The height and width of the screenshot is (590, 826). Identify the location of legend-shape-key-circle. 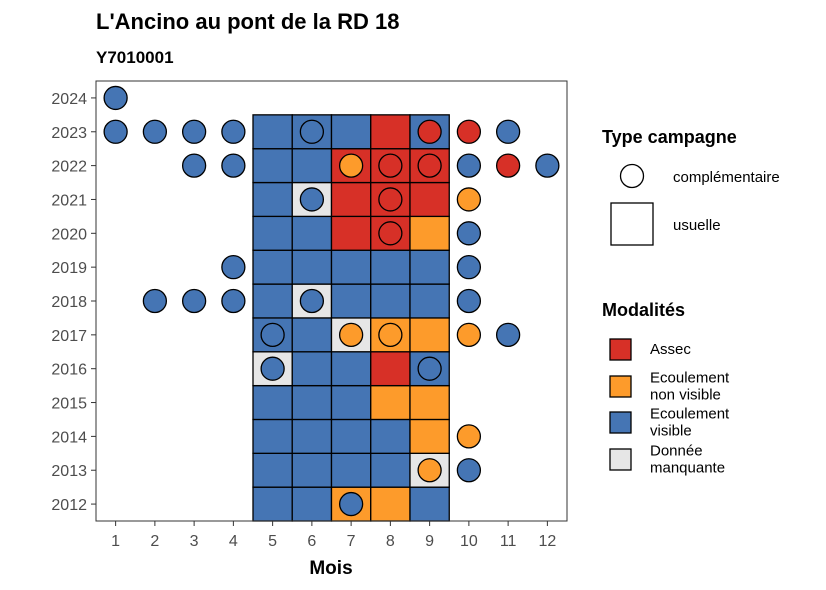
(632, 176).